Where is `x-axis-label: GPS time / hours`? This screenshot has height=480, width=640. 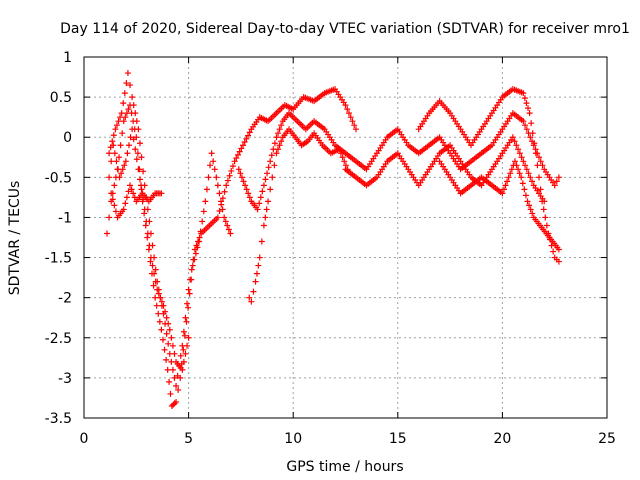
x-axis-label: GPS time / hours is located at coordinates (344, 467).